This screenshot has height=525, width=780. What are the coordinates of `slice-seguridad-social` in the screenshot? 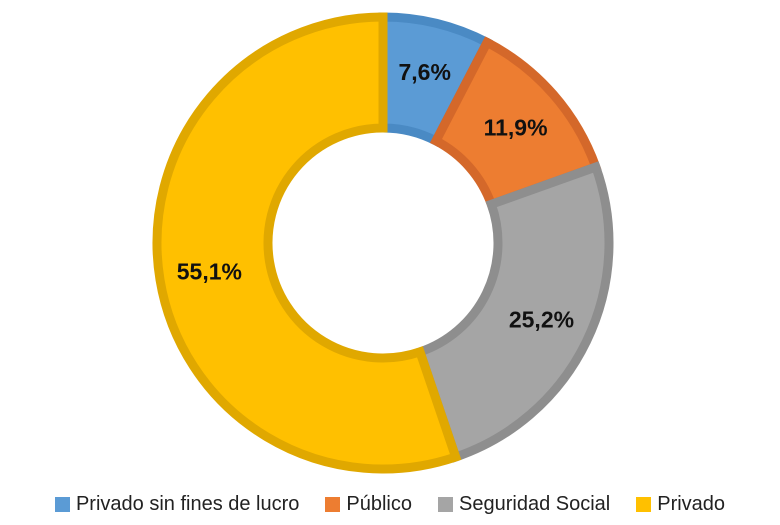 It's located at (514, 312).